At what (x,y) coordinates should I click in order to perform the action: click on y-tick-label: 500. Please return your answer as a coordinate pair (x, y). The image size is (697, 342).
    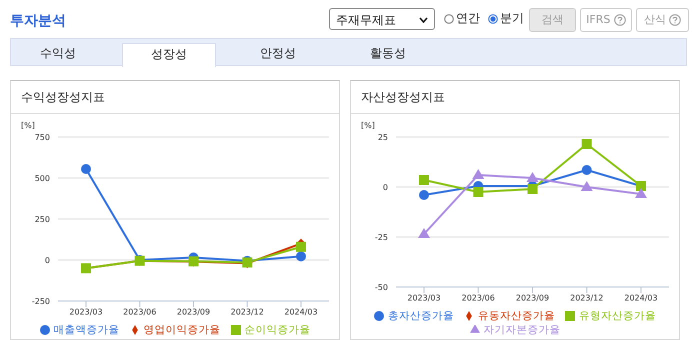
    Looking at the image, I should click on (42, 178).